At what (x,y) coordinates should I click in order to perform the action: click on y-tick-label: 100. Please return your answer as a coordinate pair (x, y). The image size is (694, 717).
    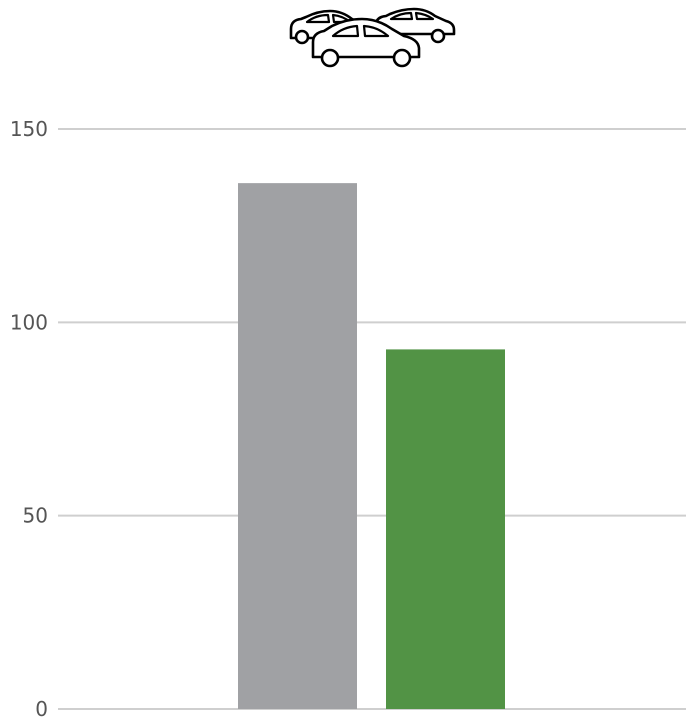
    Looking at the image, I should click on (29, 322).